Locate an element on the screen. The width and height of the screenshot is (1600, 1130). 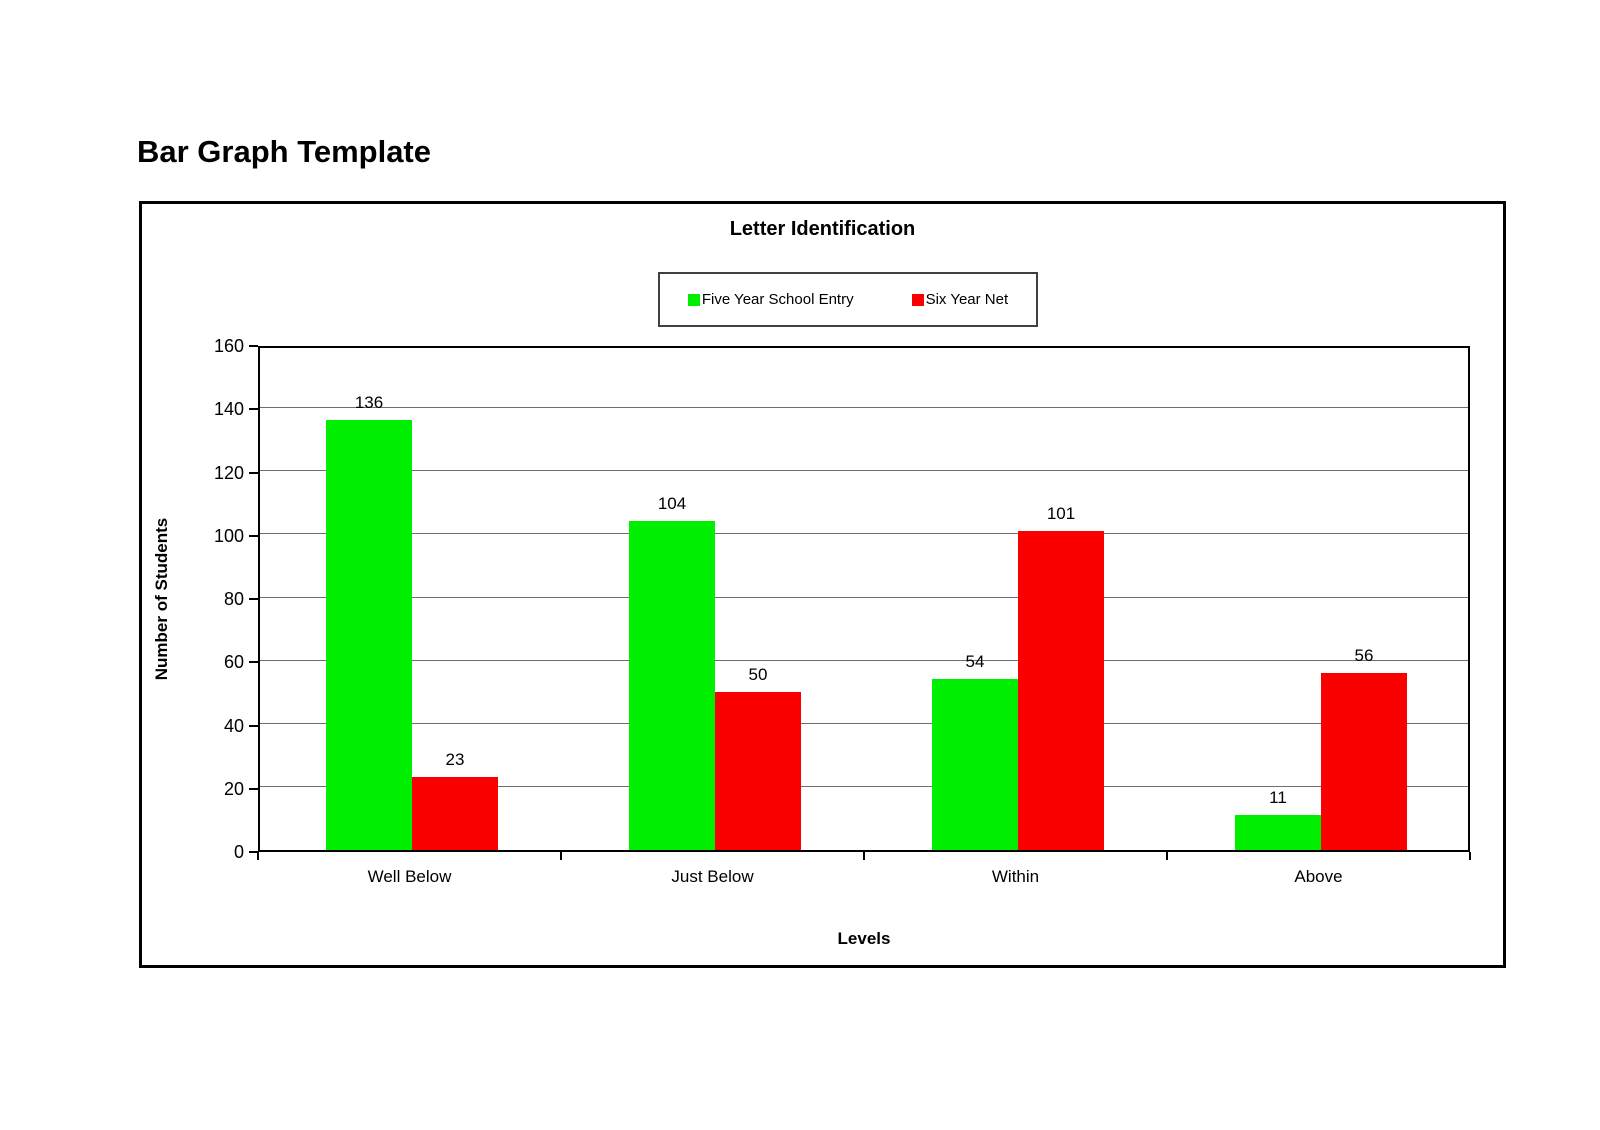
legend-item: Six Year Net is located at coordinates (960, 299).